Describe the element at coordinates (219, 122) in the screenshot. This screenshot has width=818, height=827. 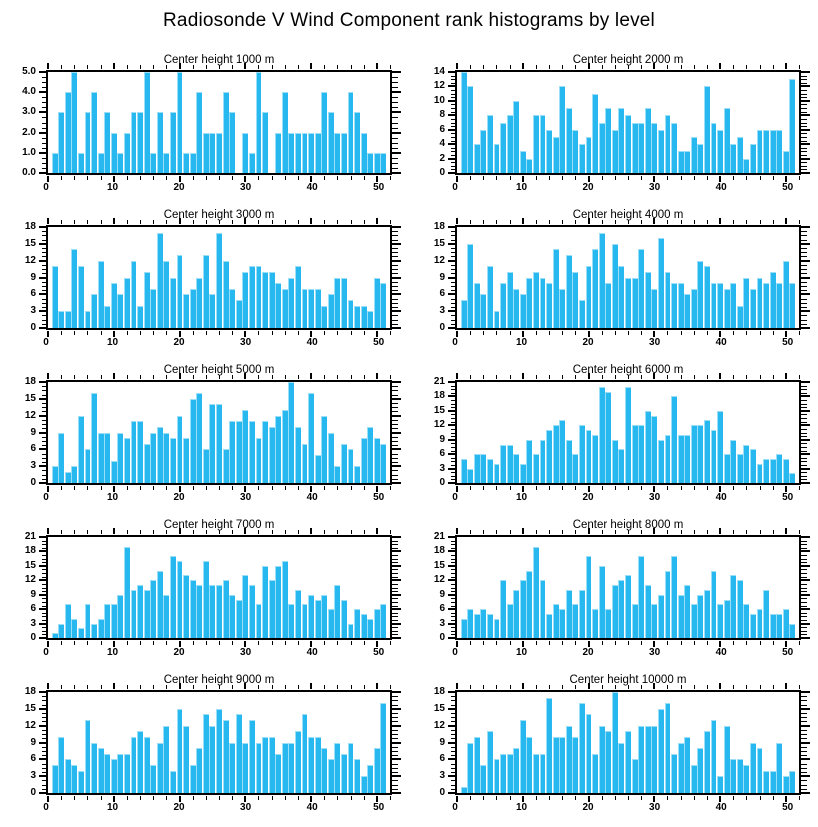
I see `bars-layer` at that location.